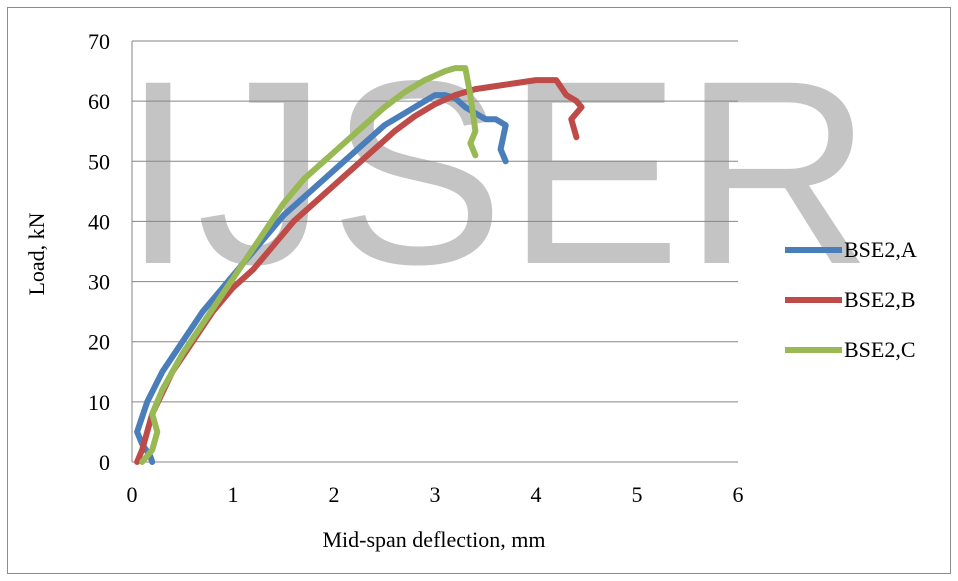 The height and width of the screenshot is (581, 958). Describe the element at coordinates (99, 252) in the screenshot. I see `y-tick-labels: 0 10 20 30 40 50 60 70` at that location.